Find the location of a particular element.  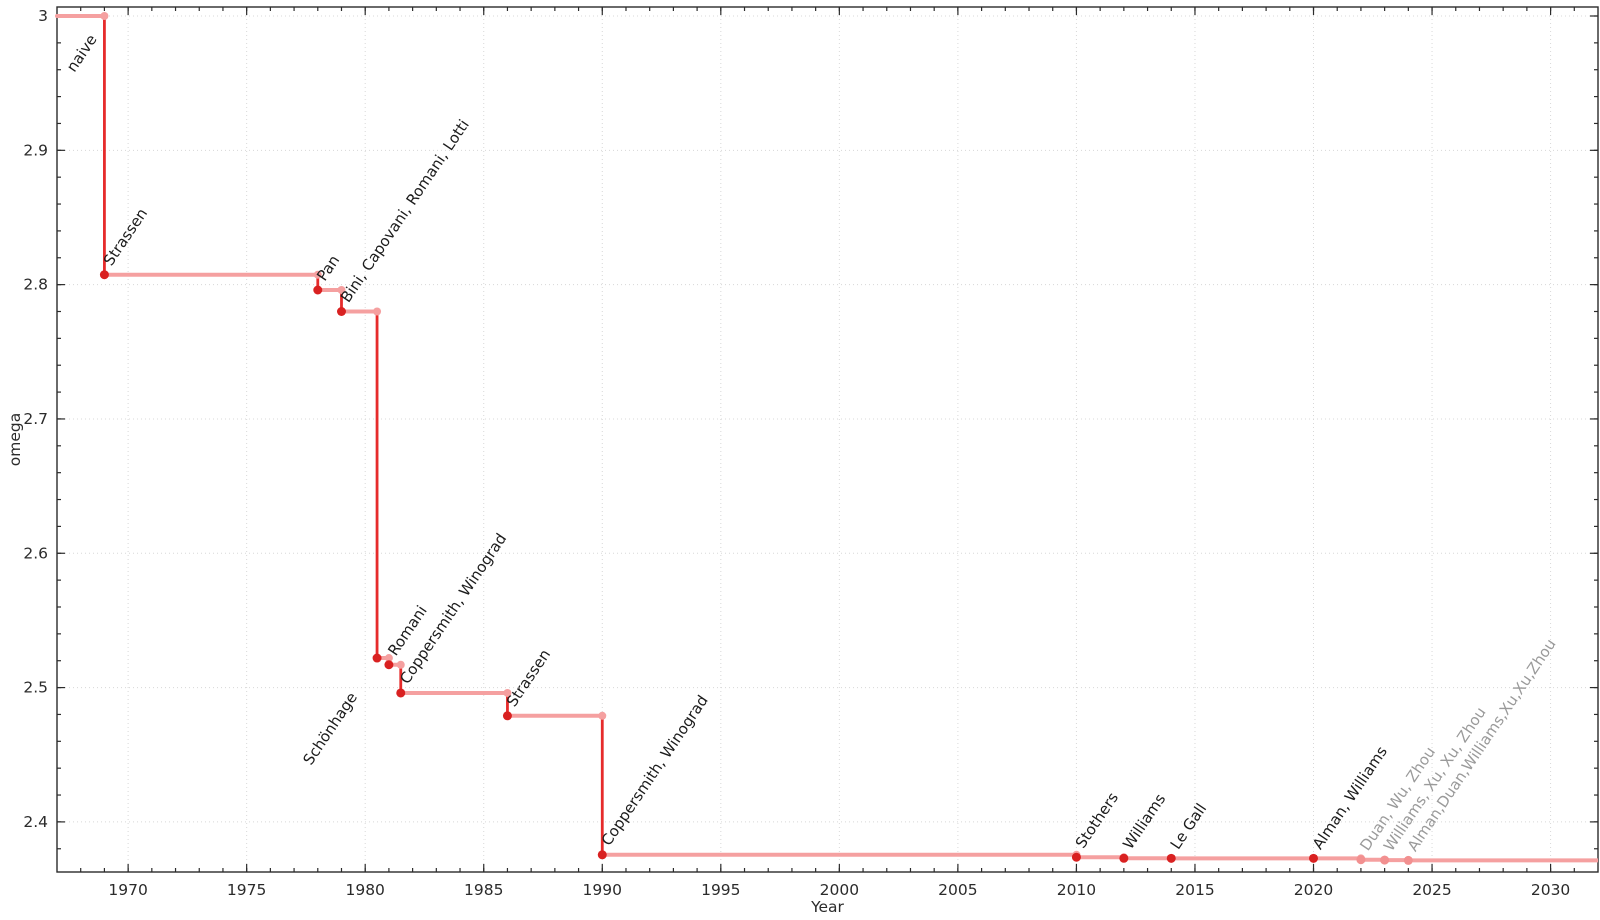

x-tick-label: 2010 is located at coordinates (1076, 890).